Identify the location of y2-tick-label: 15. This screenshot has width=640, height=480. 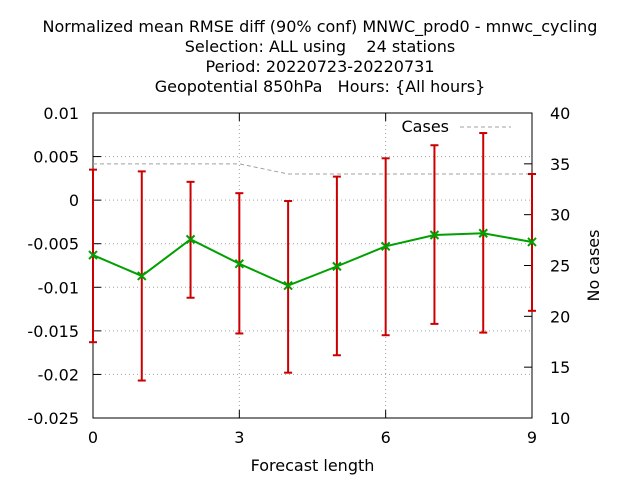
(560, 367).